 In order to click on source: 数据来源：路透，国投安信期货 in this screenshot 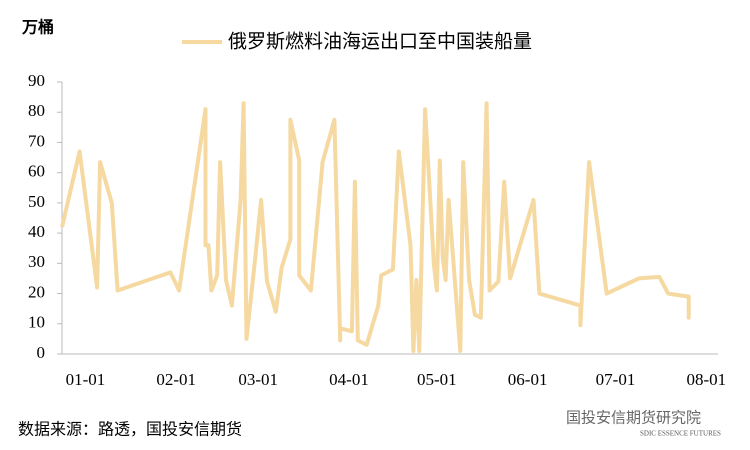, I will do `click(130, 429)`.